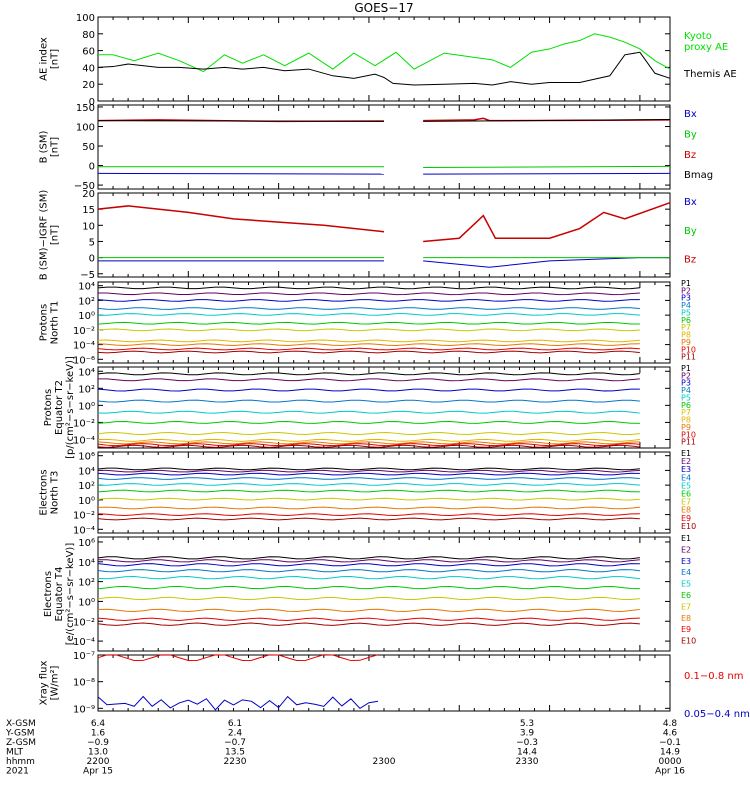  I want to click on y-tick-label: 80, so click(88, 35).